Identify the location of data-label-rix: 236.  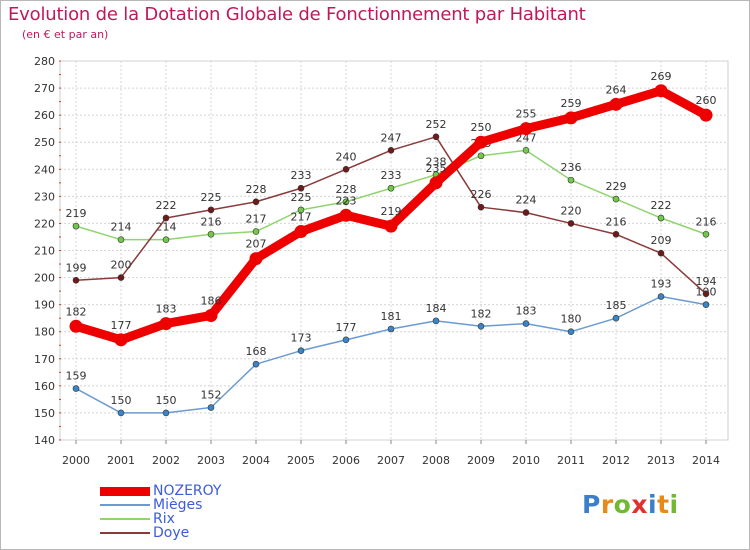
(571, 167).